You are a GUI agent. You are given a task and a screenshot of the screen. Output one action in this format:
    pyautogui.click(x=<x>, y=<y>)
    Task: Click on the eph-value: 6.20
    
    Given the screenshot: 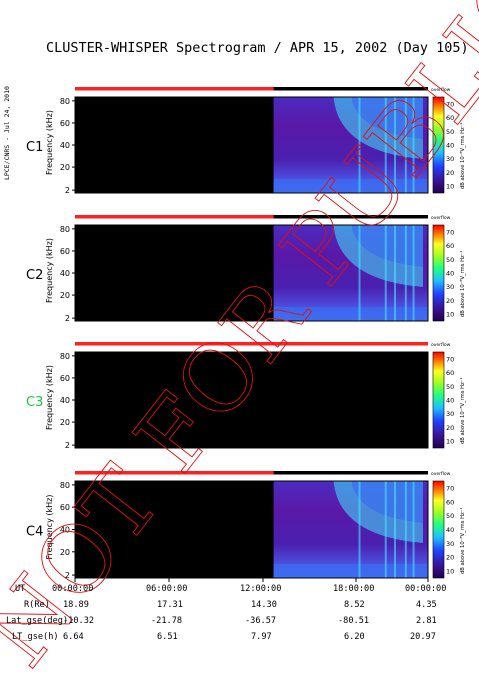 What is the action you would take?
    pyautogui.click(x=354, y=637)
    